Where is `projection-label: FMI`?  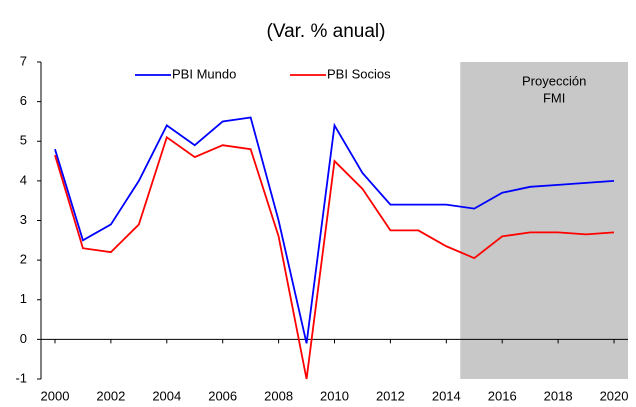 projection-label: FMI is located at coordinates (554, 97).